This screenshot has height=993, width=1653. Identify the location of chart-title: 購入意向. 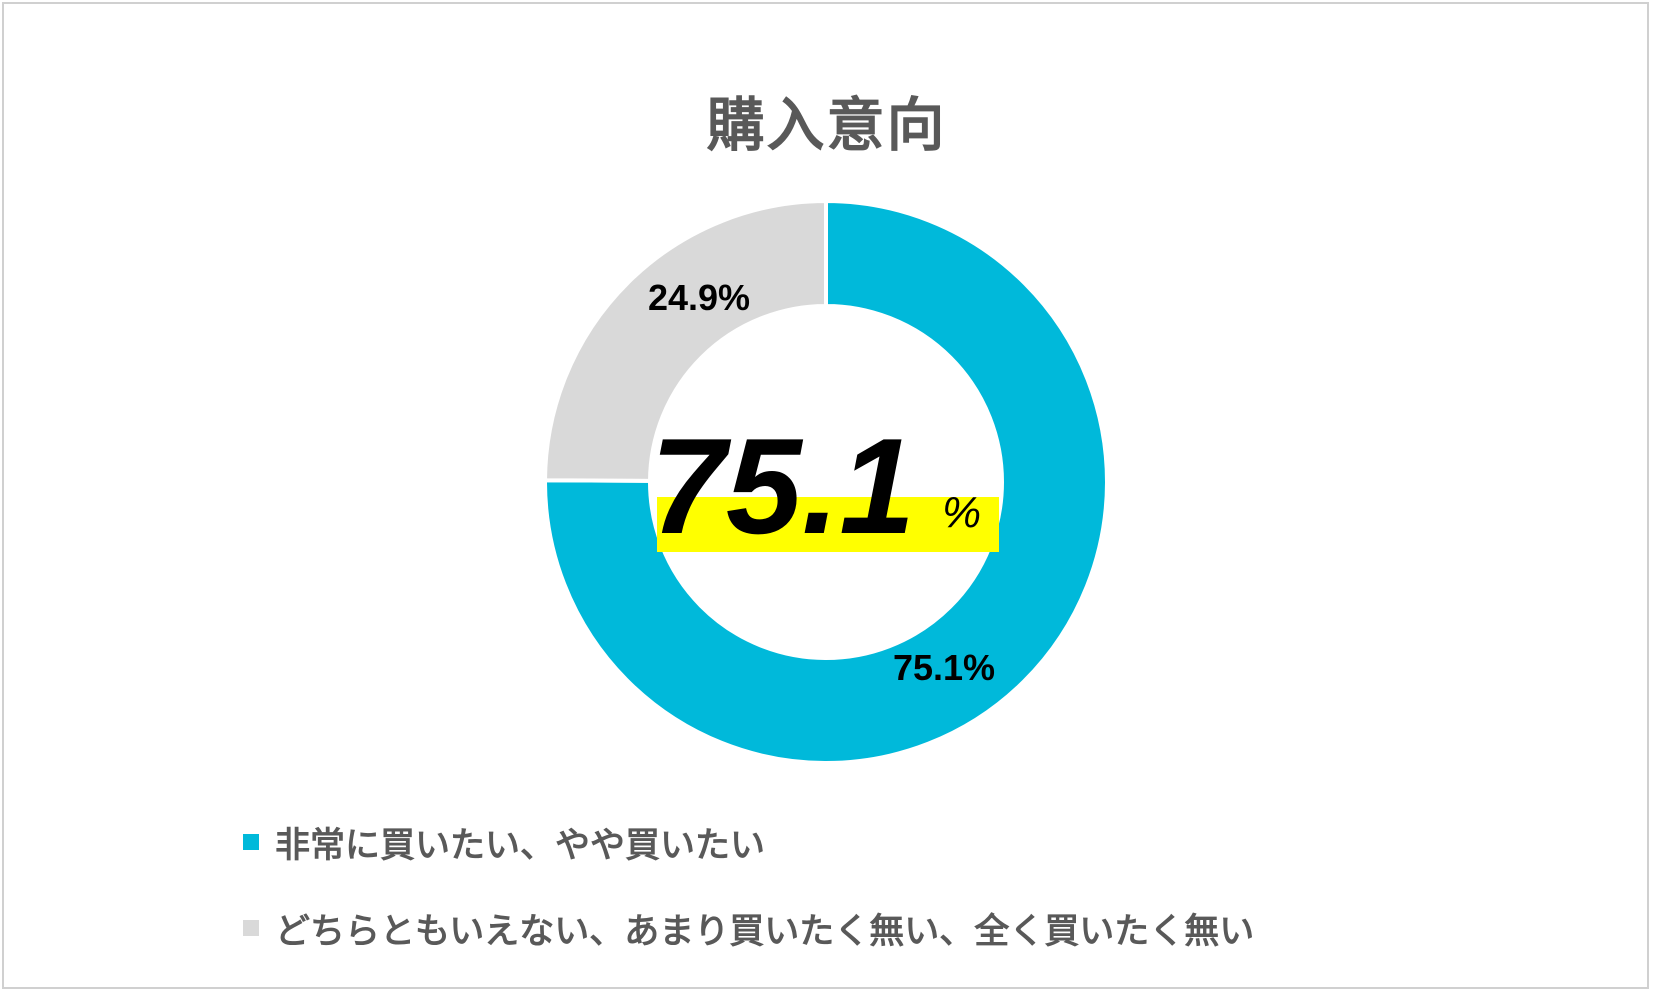
(826, 125).